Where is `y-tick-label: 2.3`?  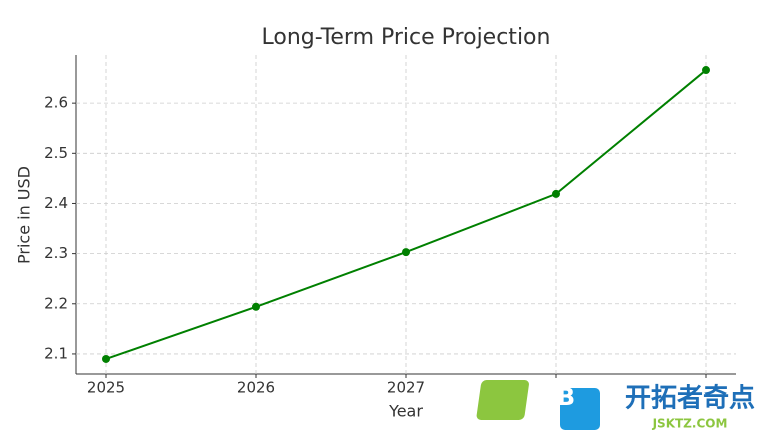 y-tick-label: 2.3 is located at coordinates (56, 253).